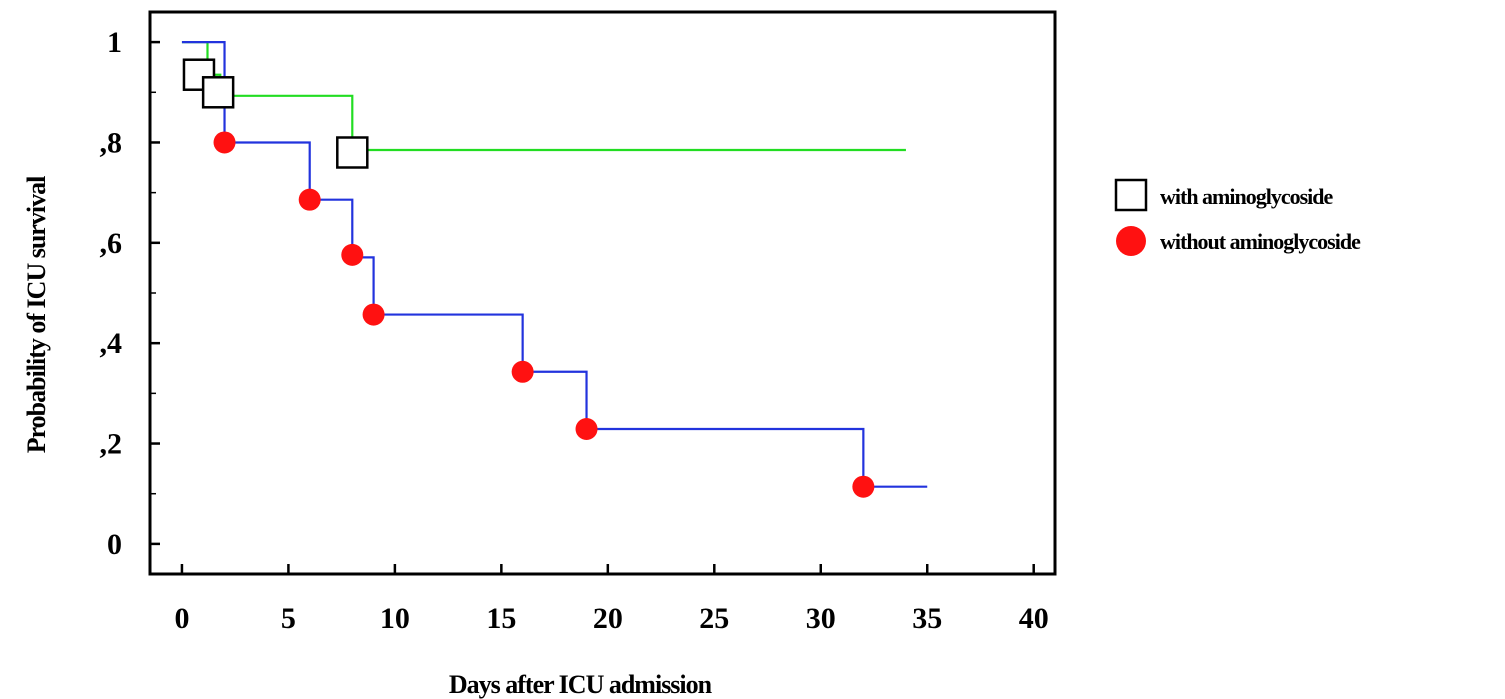  What do you see at coordinates (111, 444) in the screenshot?
I see `y-tick-label: ,2` at bounding box center [111, 444].